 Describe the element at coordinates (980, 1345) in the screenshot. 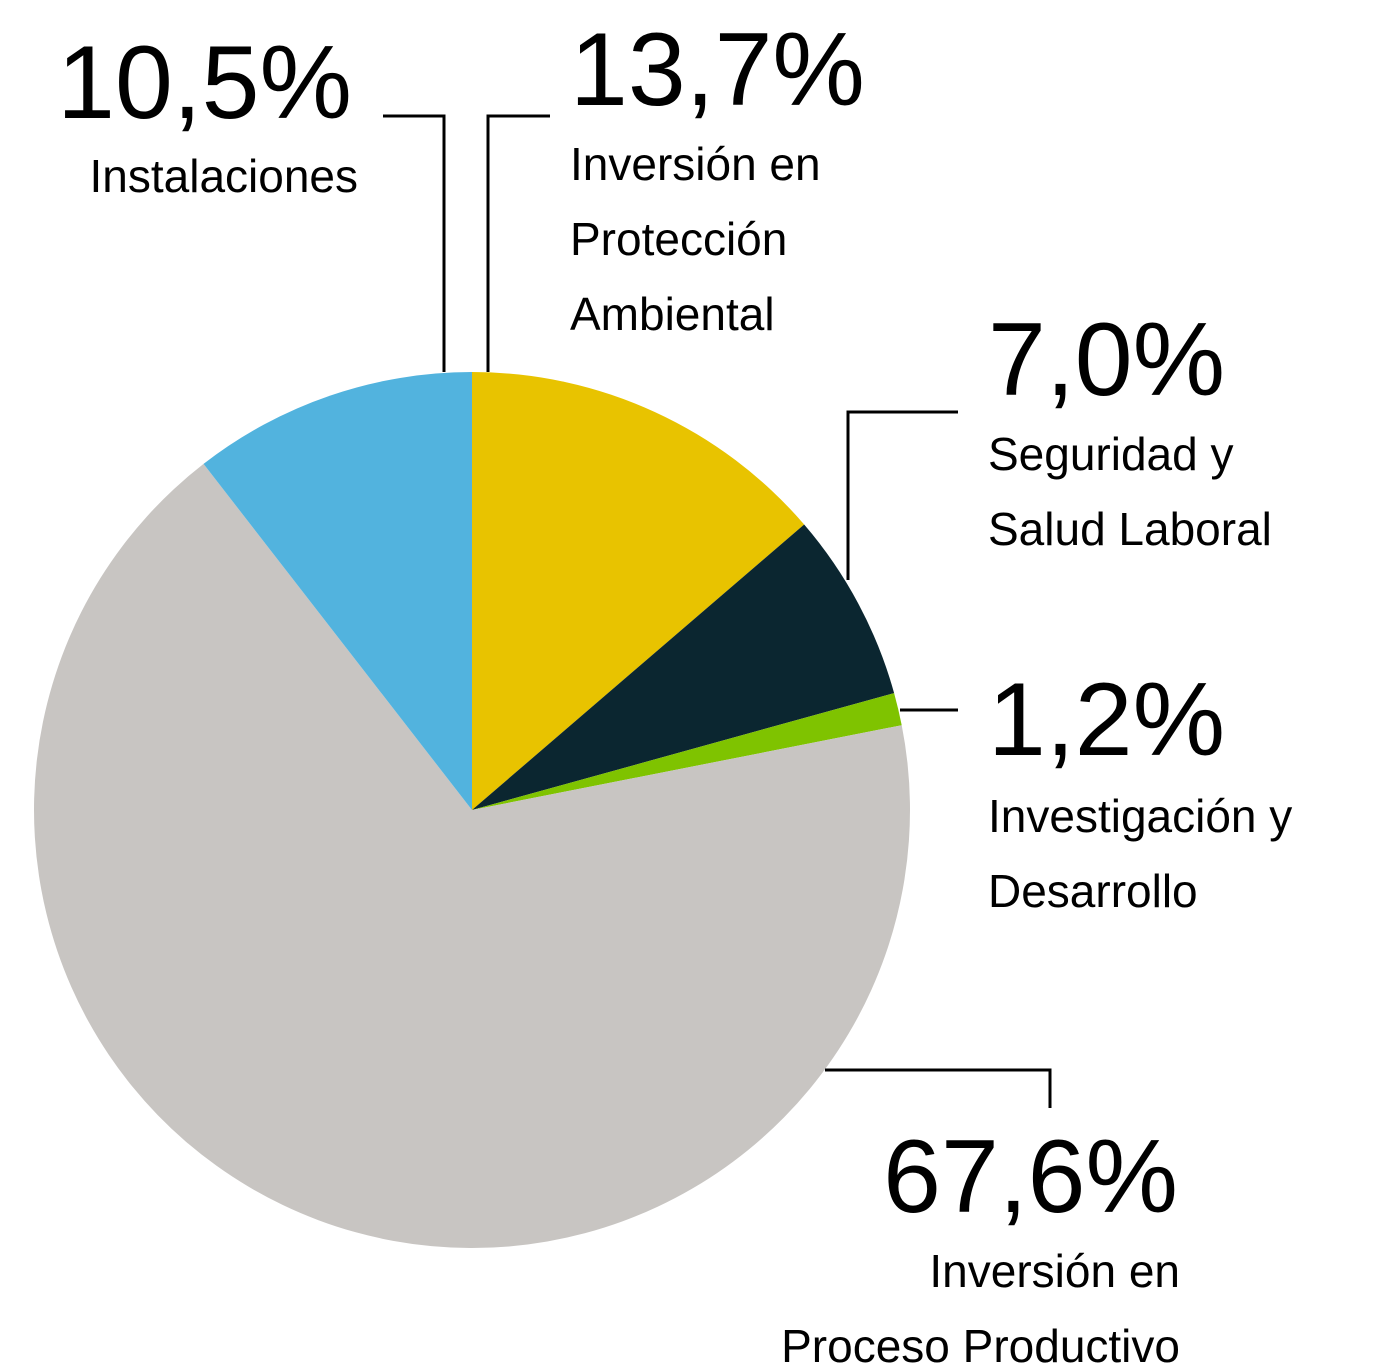

I see `category-label-line: Proceso Productivo` at that location.